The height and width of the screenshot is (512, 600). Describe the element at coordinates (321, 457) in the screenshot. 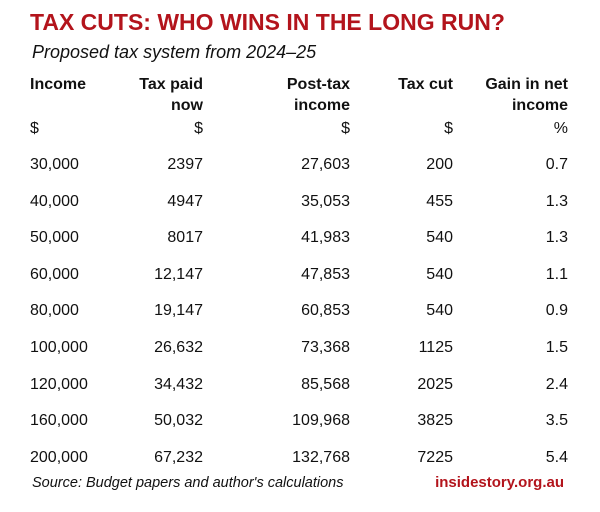

I see `cell: 132,768` at that location.